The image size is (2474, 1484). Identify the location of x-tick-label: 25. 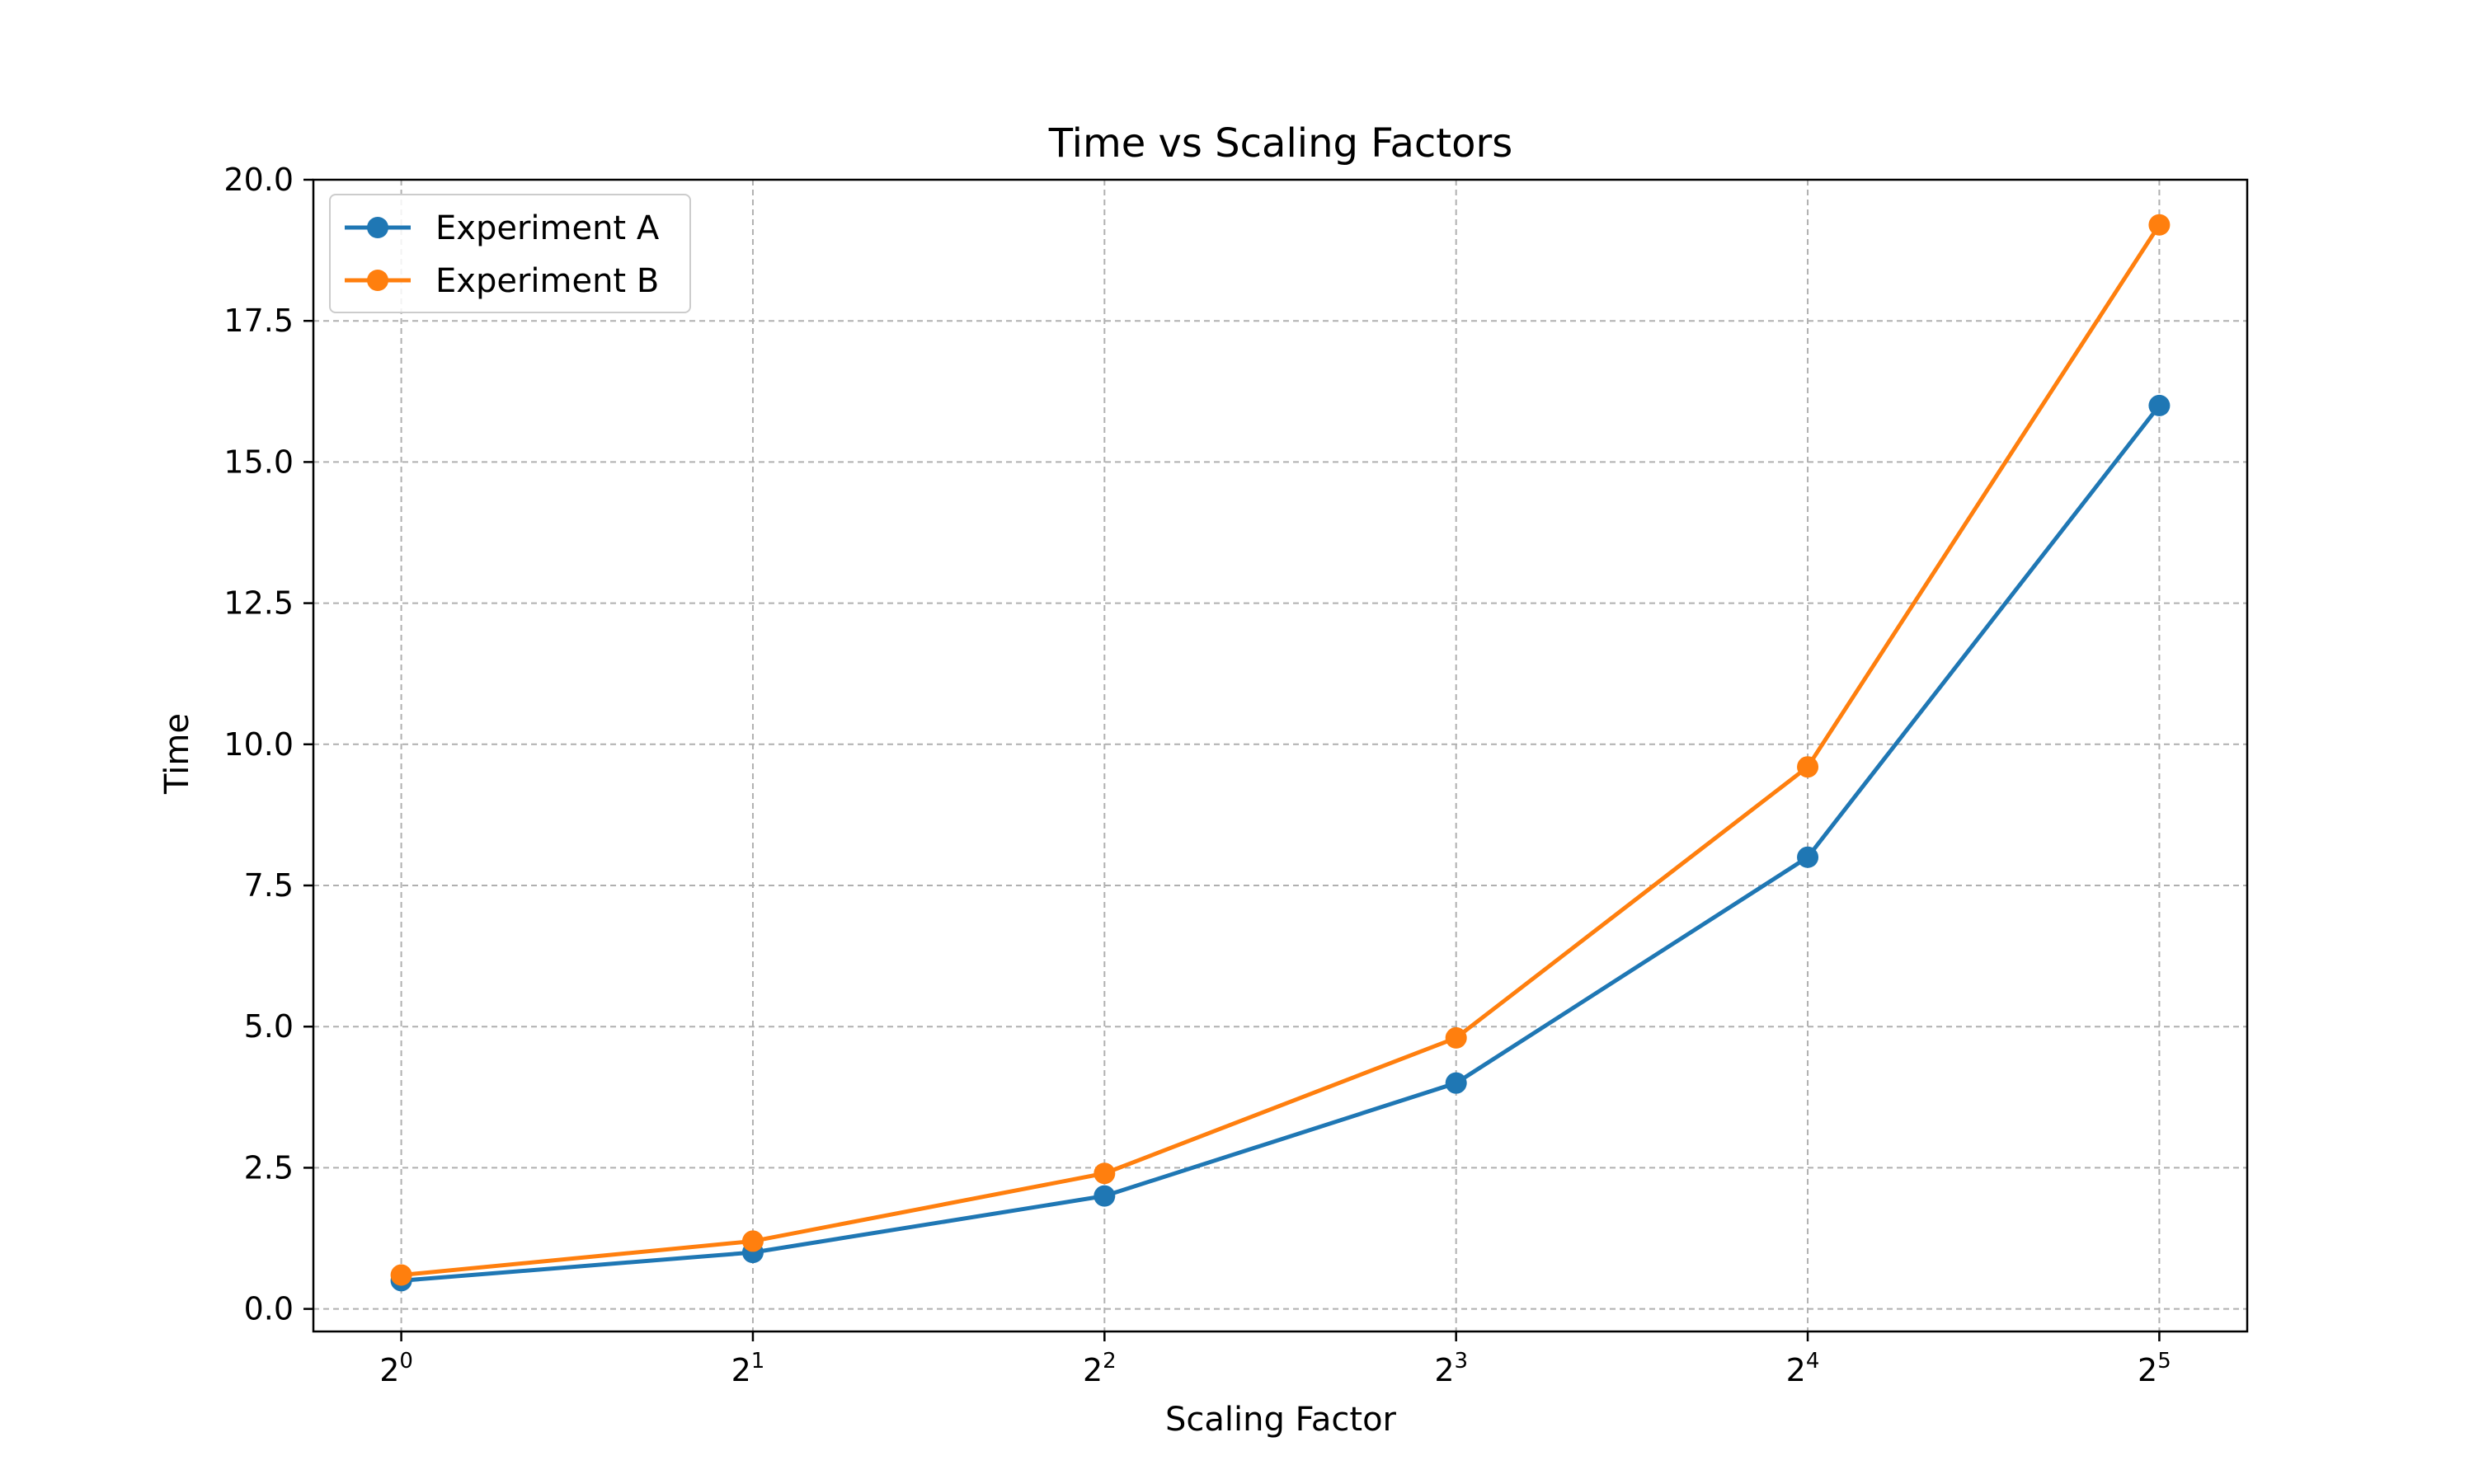
(2154, 1368).